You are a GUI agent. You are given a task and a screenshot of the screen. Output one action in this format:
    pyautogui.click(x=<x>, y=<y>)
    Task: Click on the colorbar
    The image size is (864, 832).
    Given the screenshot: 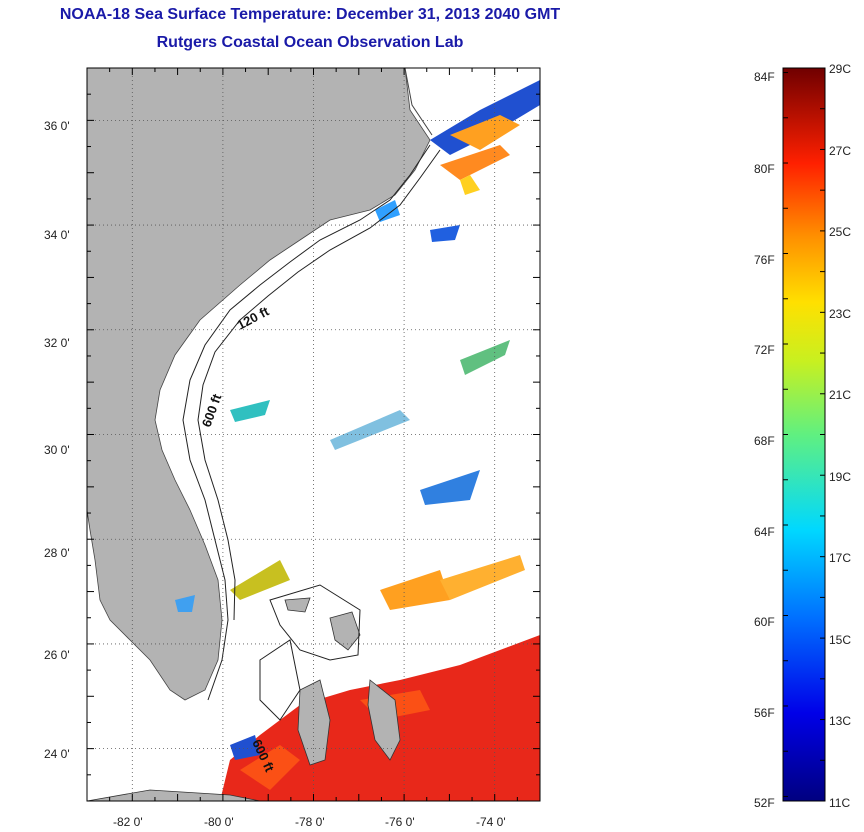 What is the action you would take?
    pyautogui.click(x=804, y=434)
    